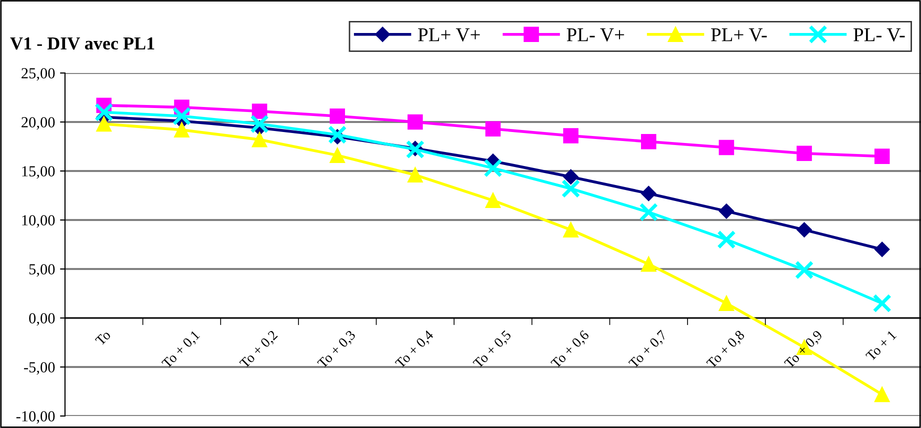 The image size is (921, 428). What do you see at coordinates (879, 35) in the screenshot?
I see `legend-label: PL- V-` at bounding box center [879, 35].